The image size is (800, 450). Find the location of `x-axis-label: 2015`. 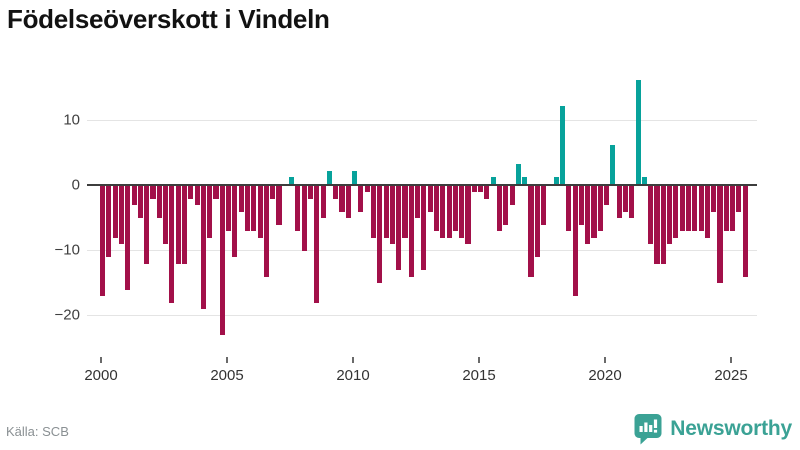

x-axis-label: 2015 is located at coordinates (479, 375).